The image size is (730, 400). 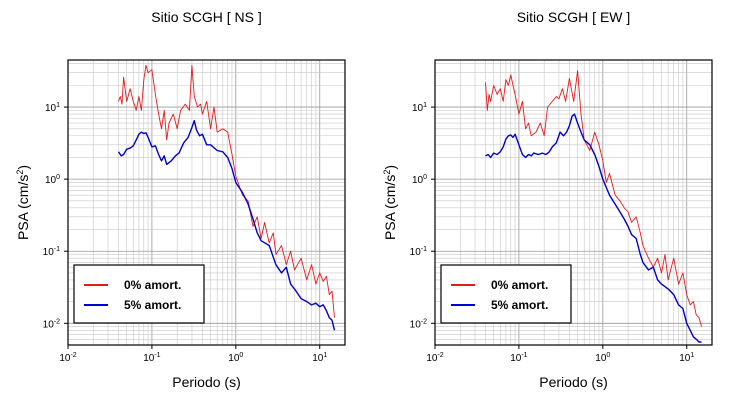 What do you see at coordinates (574, 17) in the screenshot?
I see `chart-title: Sitio SCGH [ EW ]` at bounding box center [574, 17].